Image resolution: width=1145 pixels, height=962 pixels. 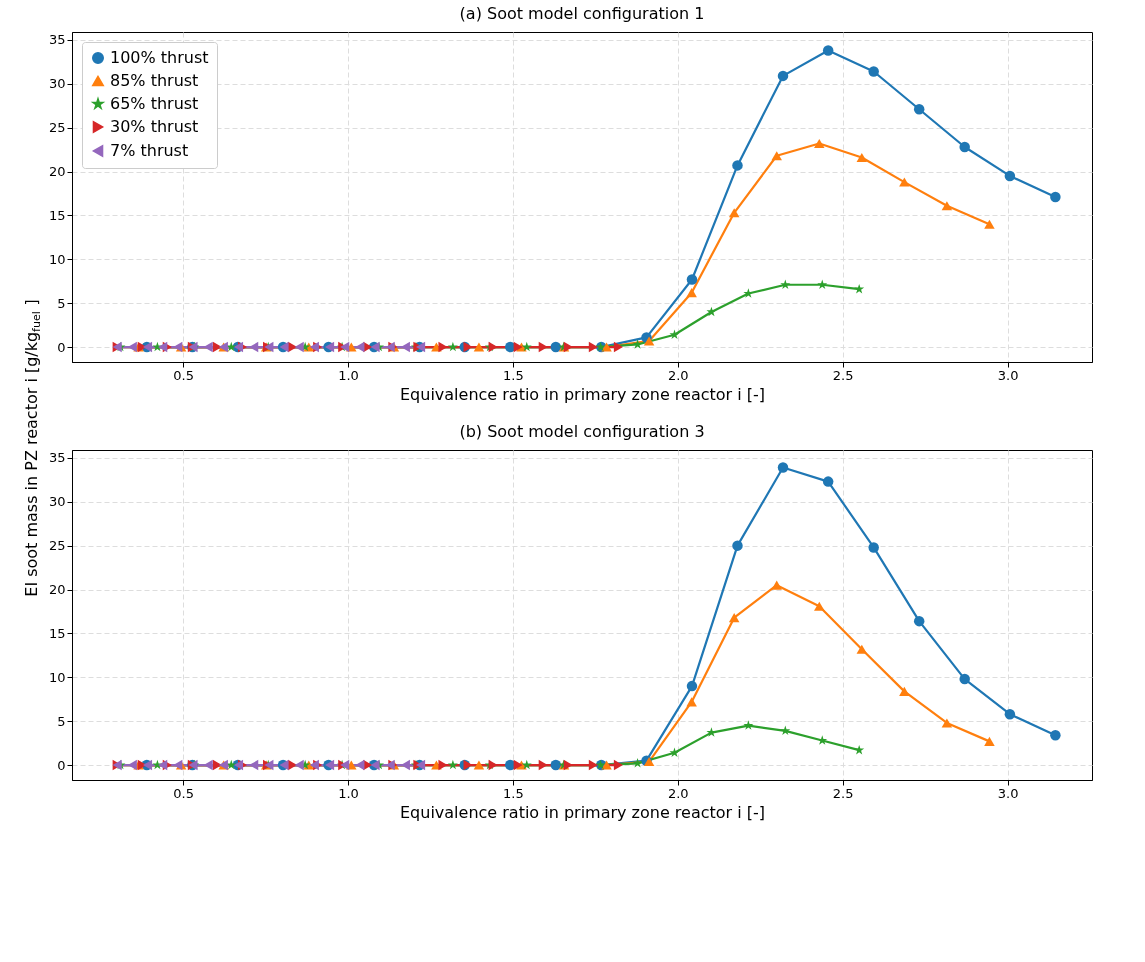 What do you see at coordinates (154, 103) in the screenshot?
I see `legend-label: 65% thrust` at bounding box center [154, 103].